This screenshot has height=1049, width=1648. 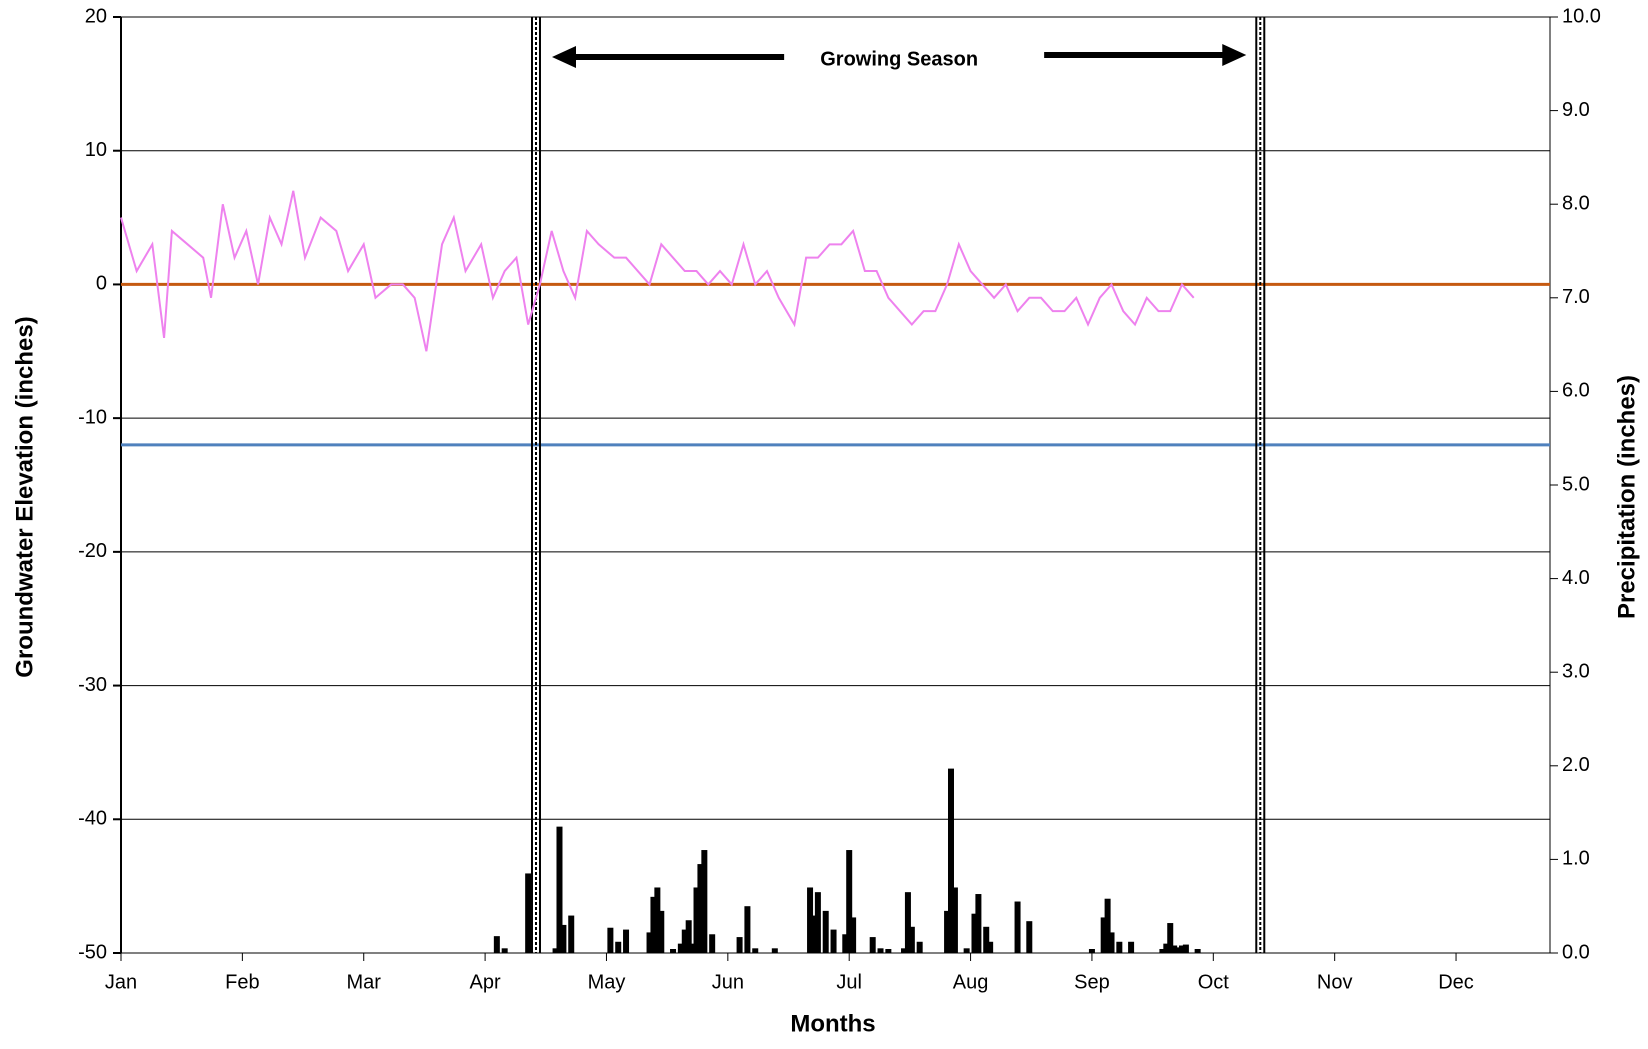 I want to click on y-tick-label: 20, so click(x=96, y=16).